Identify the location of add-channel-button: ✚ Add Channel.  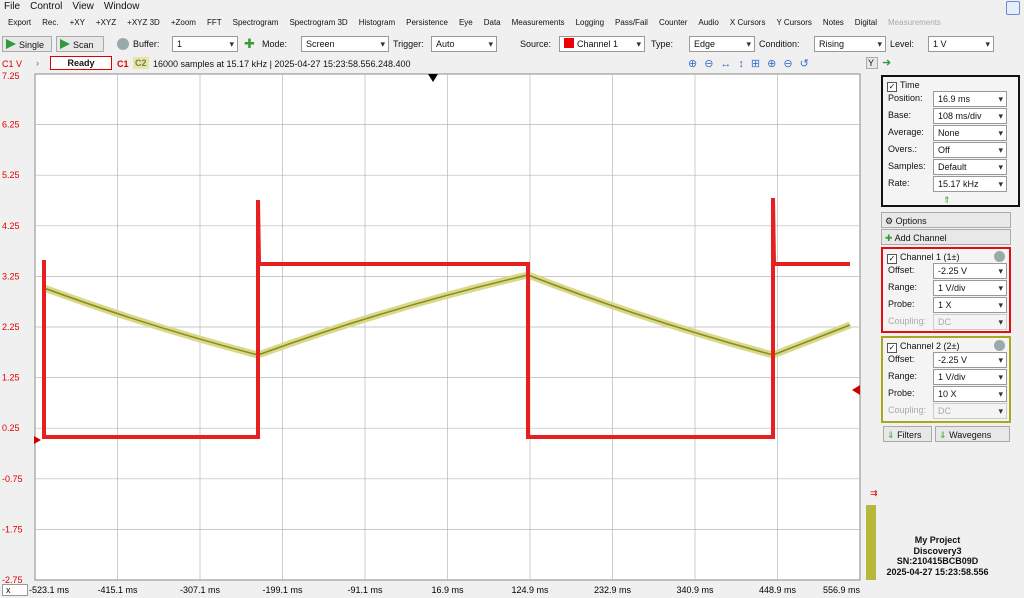
(946, 237).